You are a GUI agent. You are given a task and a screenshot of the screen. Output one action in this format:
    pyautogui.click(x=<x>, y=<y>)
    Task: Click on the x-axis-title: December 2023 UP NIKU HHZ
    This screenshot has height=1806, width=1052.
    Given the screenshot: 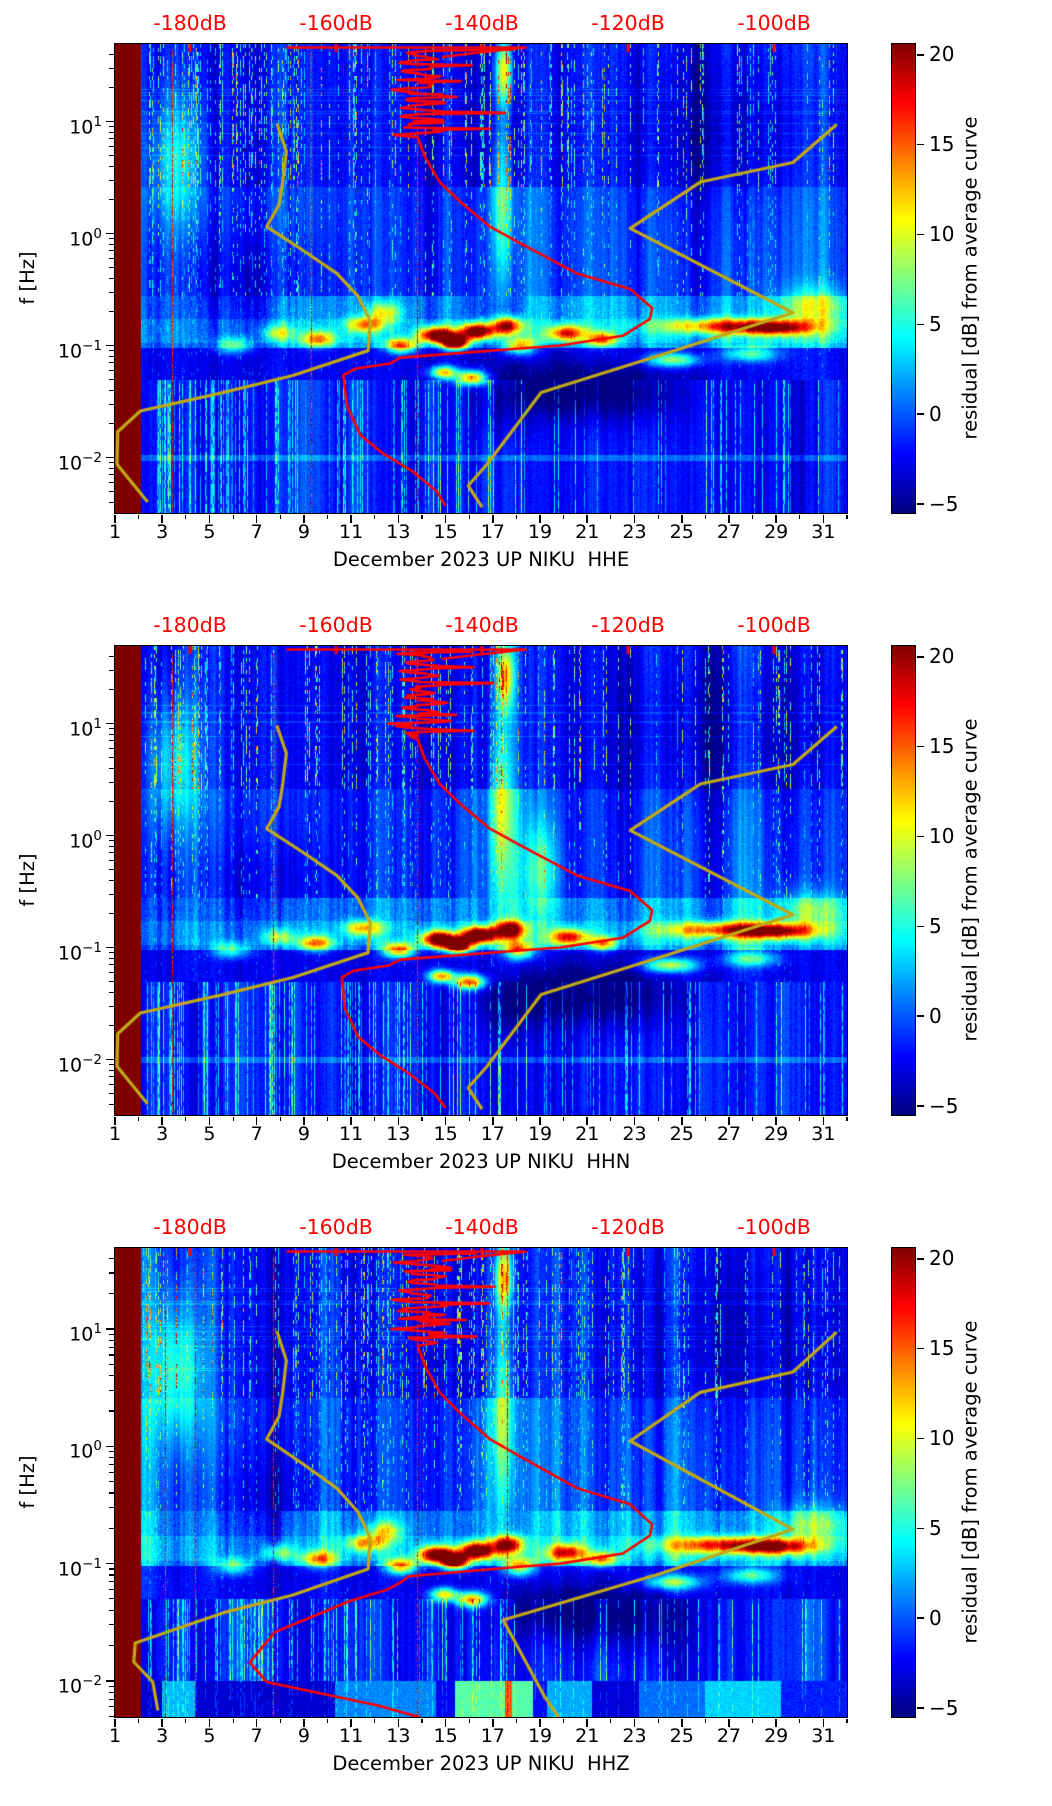 What is the action you would take?
    pyautogui.click(x=481, y=1763)
    